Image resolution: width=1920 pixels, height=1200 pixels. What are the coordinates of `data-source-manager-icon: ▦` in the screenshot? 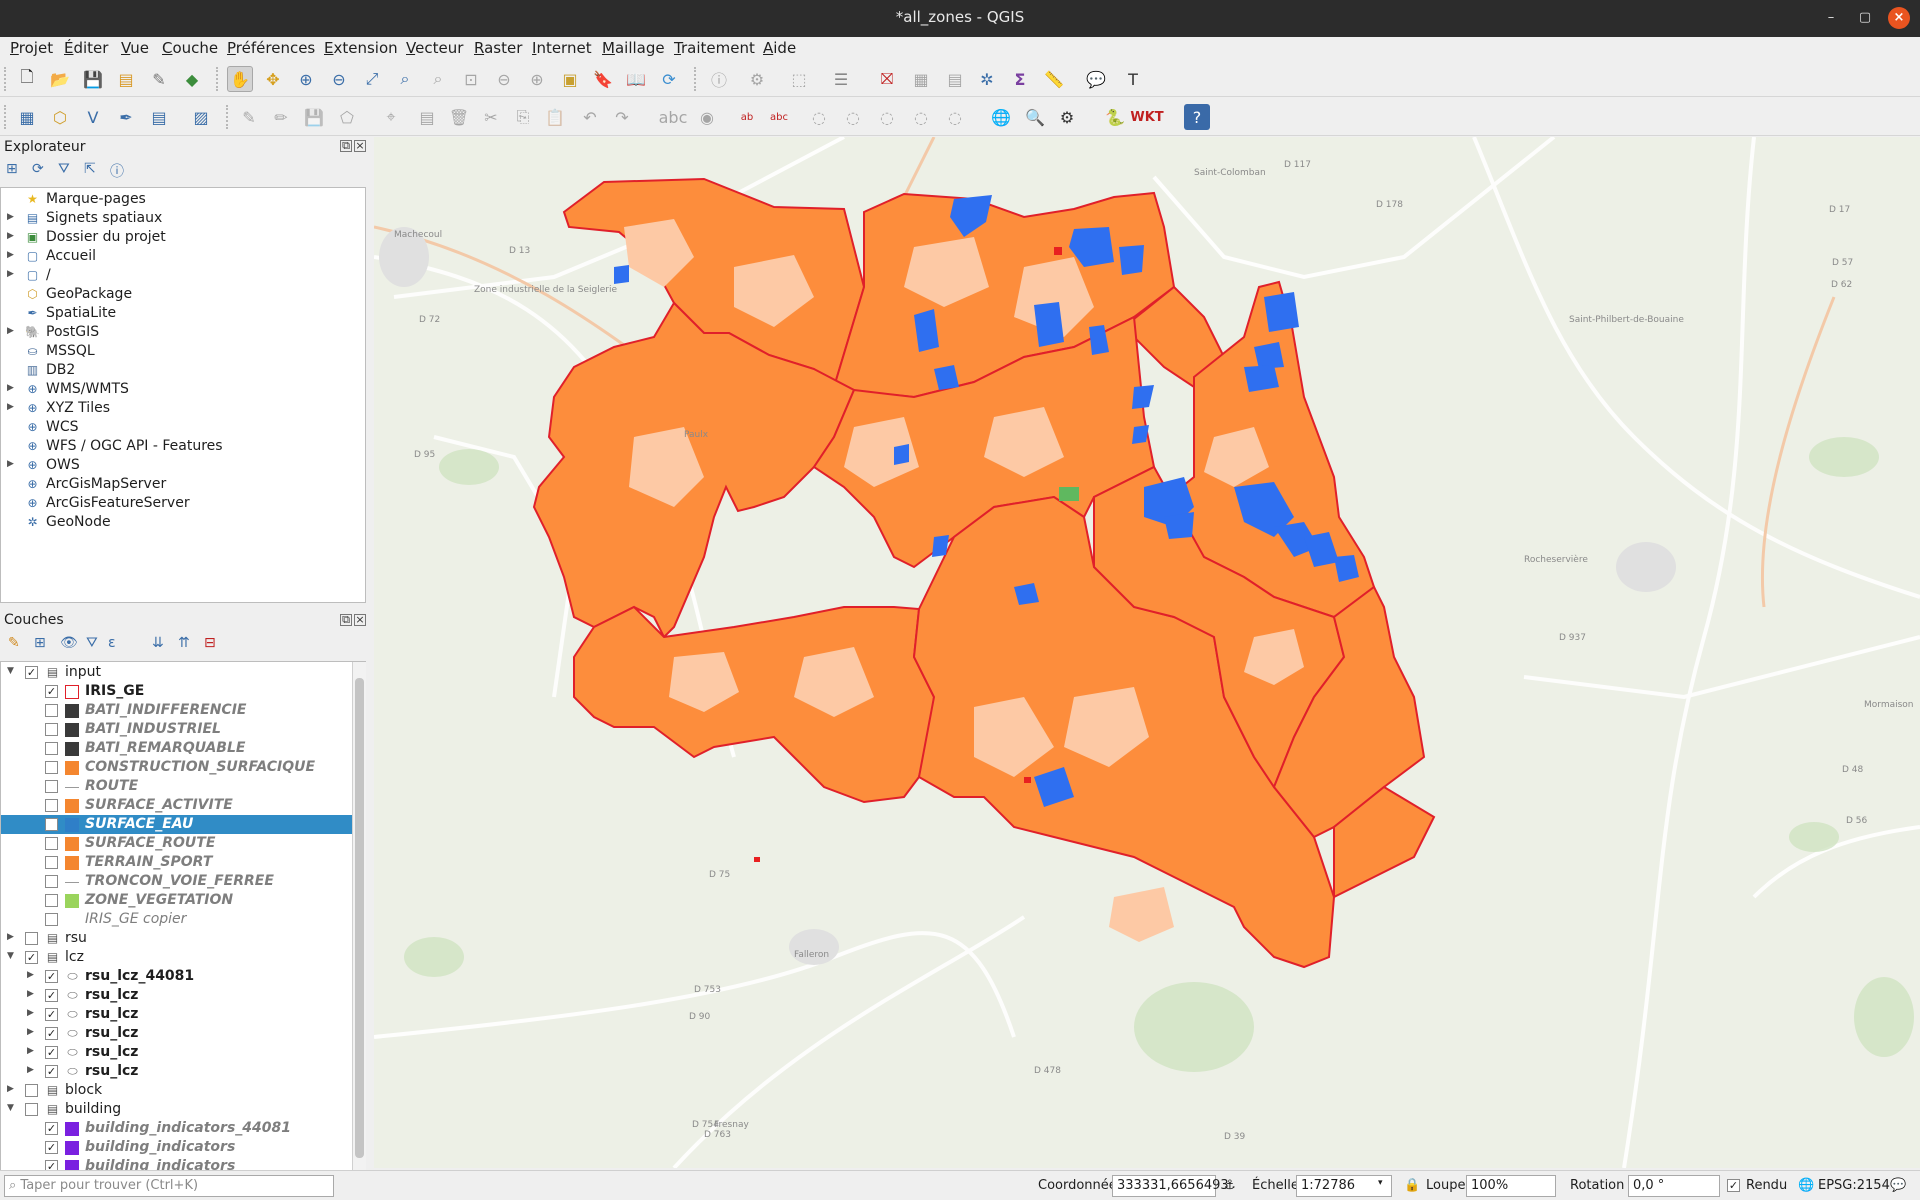 It's located at (27, 117).